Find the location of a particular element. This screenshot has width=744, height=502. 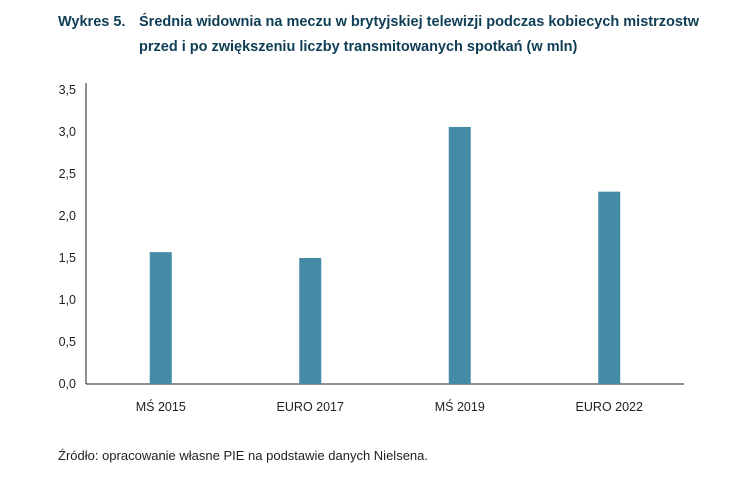

y-tick-label: 2,0 is located at coordinates (67, 216).